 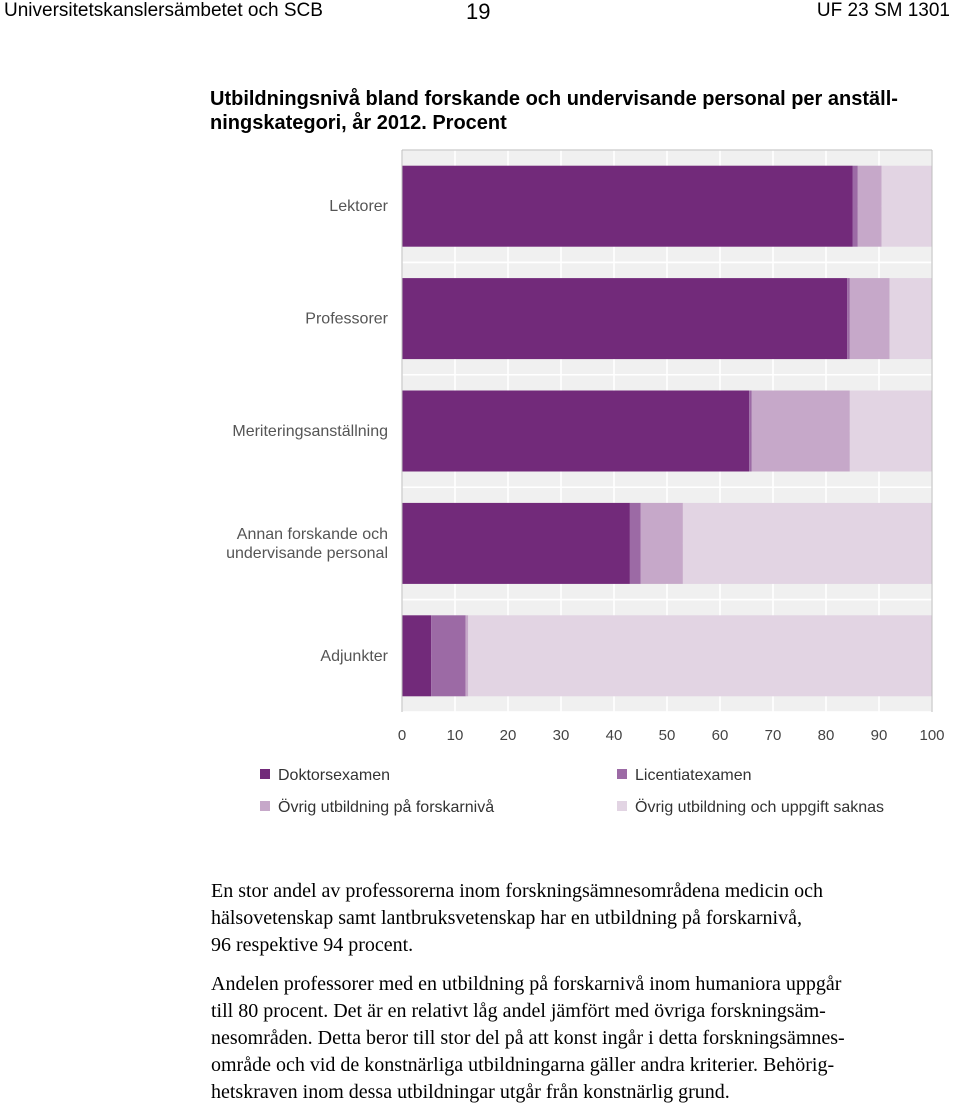 I want to click on x-tick-label: 30, so click(x=561, y=735).